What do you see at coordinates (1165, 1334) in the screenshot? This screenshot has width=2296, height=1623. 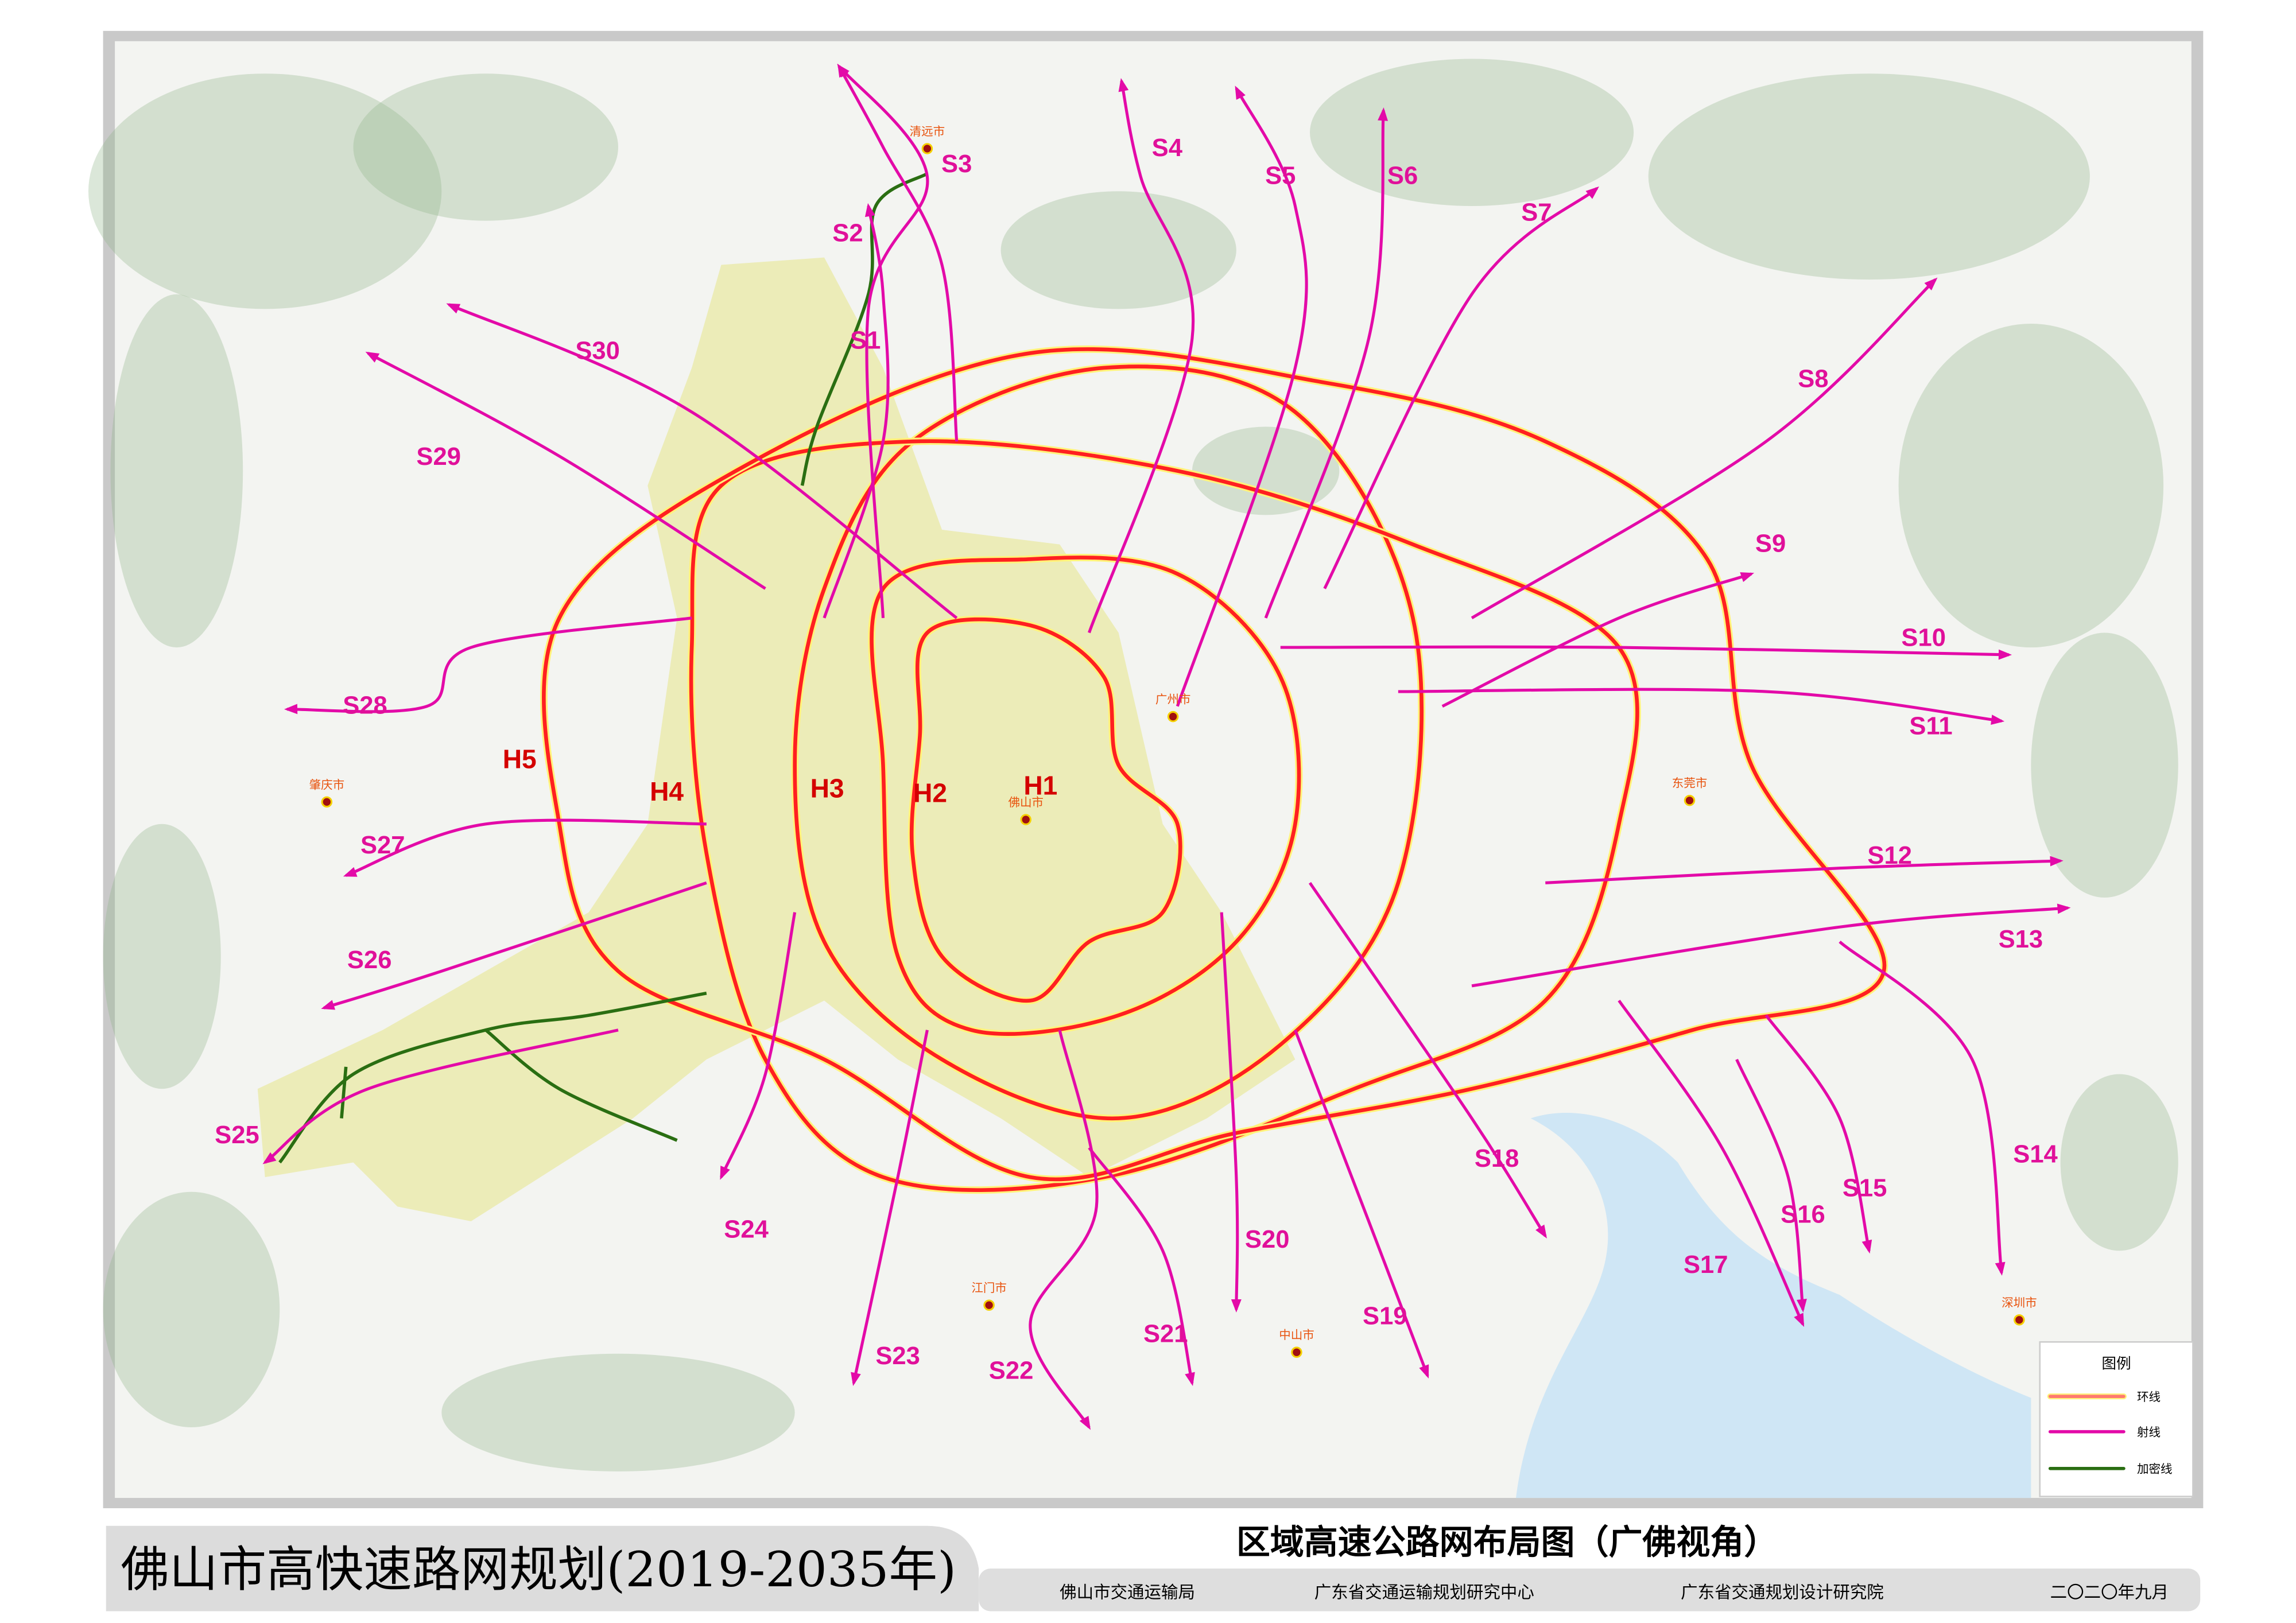 I see `label-s21: S21` at bounding box center [1165, 1334].